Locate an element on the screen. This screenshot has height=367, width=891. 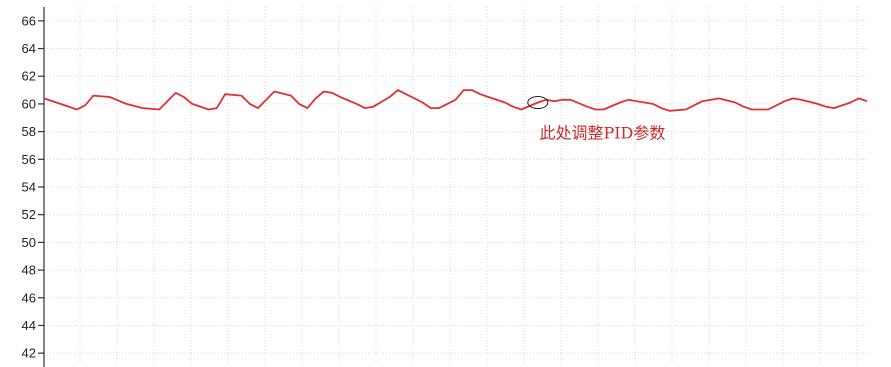
y-tick-label: 62 is located at coordinates (29, 76).